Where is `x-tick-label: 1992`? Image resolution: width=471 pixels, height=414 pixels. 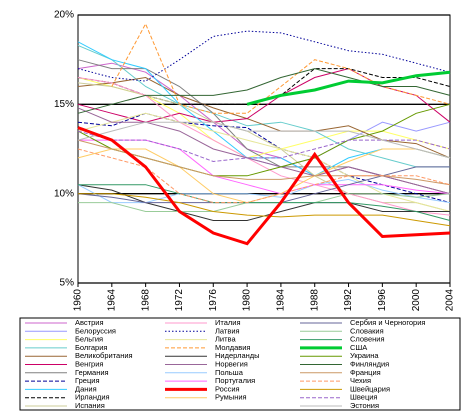 x-tick-label: 1992 is located at coordinates (348, 300).